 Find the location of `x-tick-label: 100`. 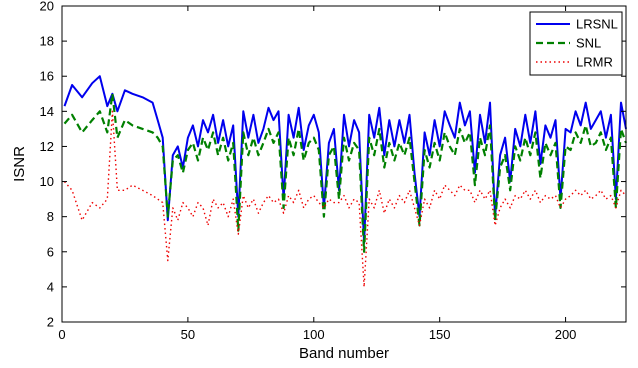

x-tick-label: 100 is located at coordinates (314, 334).